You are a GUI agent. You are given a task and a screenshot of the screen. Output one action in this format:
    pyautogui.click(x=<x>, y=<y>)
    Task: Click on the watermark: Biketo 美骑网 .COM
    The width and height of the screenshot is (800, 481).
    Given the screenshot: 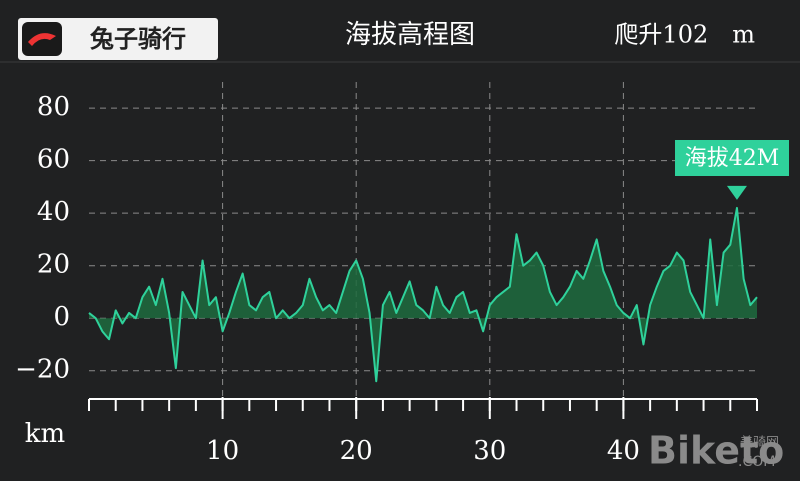 What is the action you would take?
    pyautogui.click(x=716, y=451)
    